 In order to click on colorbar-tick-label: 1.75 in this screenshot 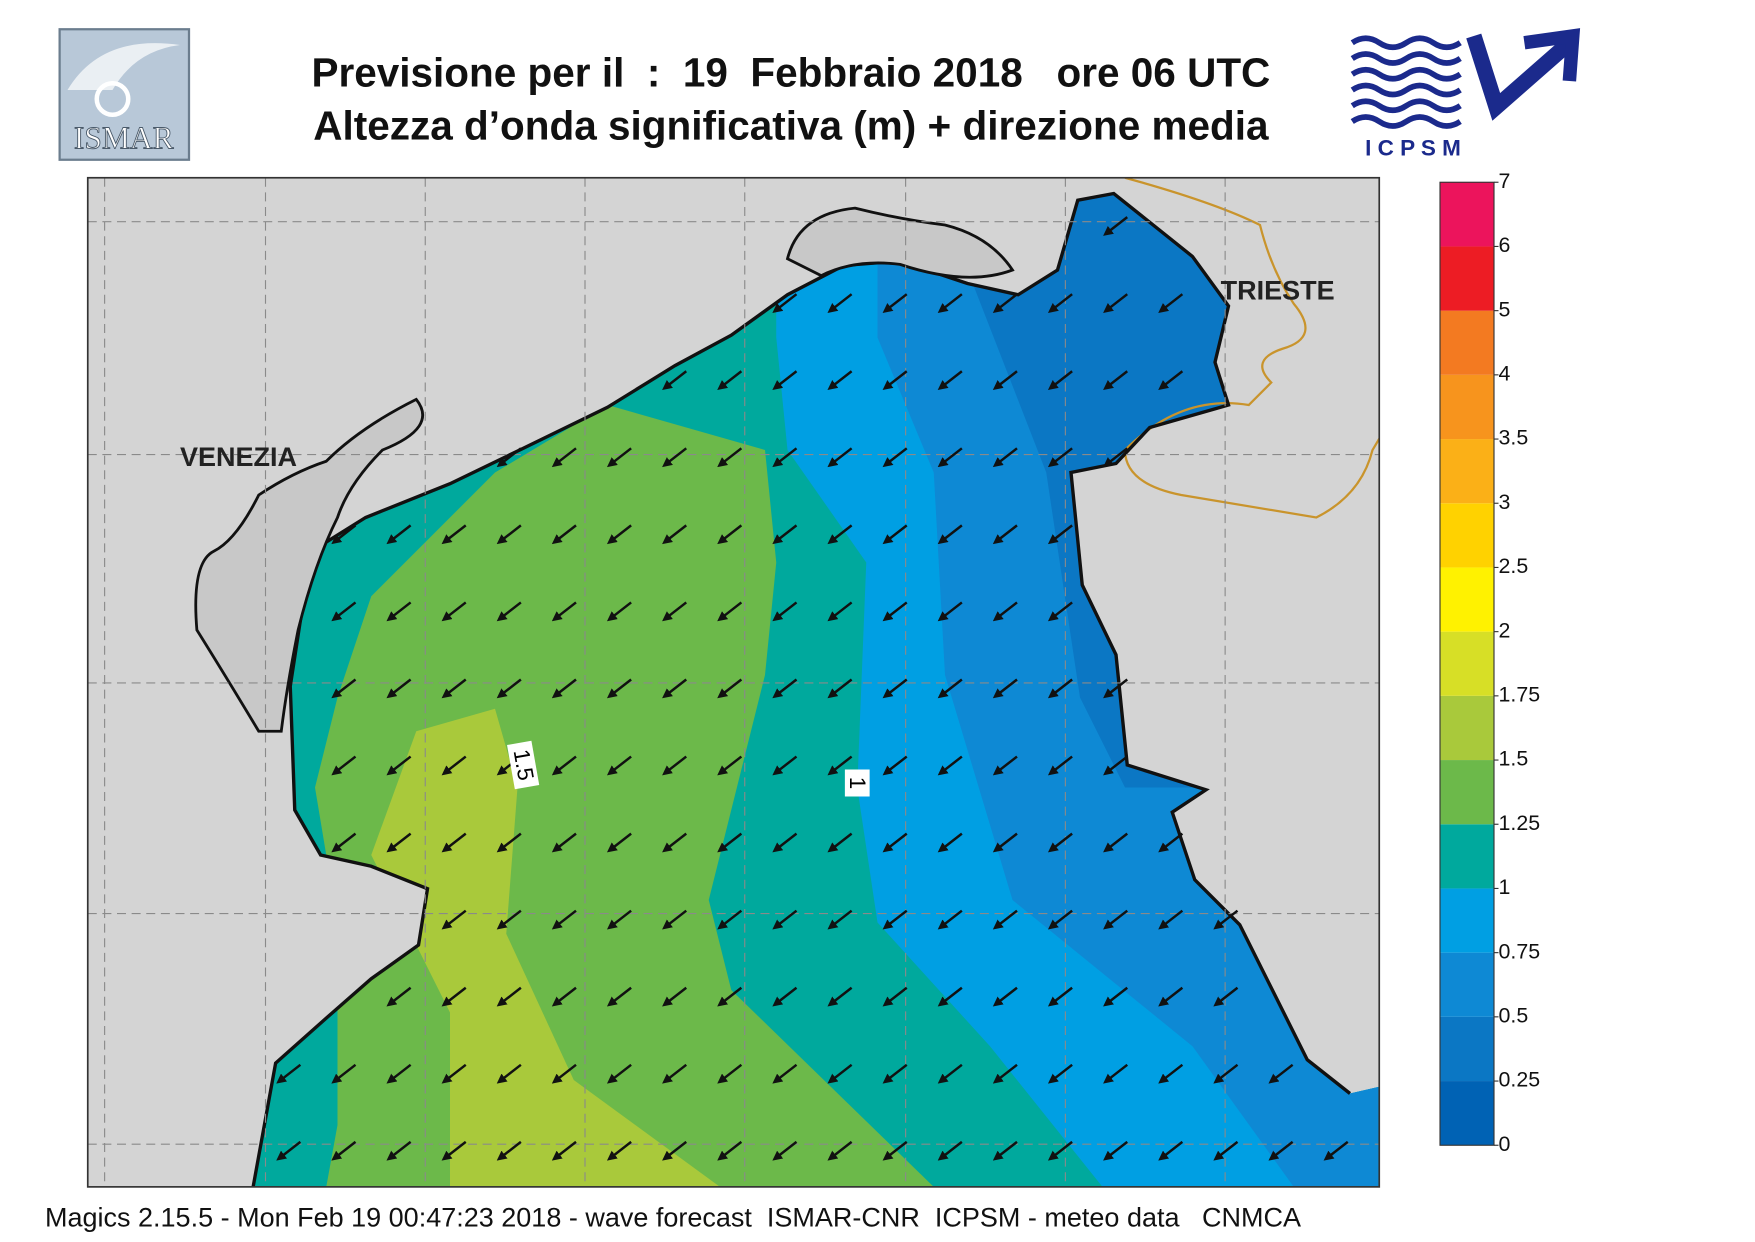, I will do `click(1520, 694)`.